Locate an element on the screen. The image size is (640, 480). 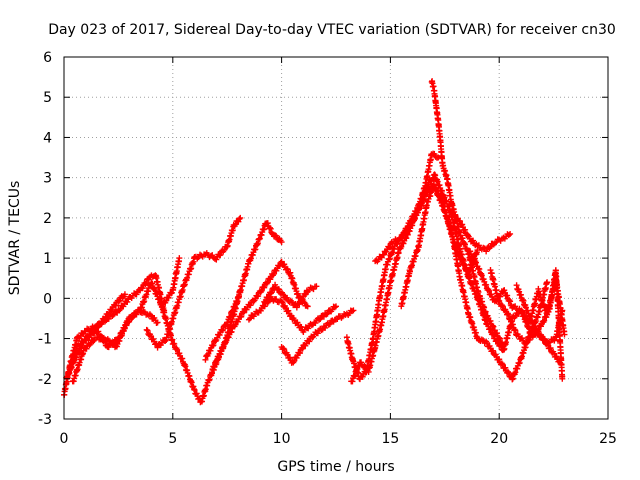
y-tick-label: -2 is located at coordinates (45, 380).